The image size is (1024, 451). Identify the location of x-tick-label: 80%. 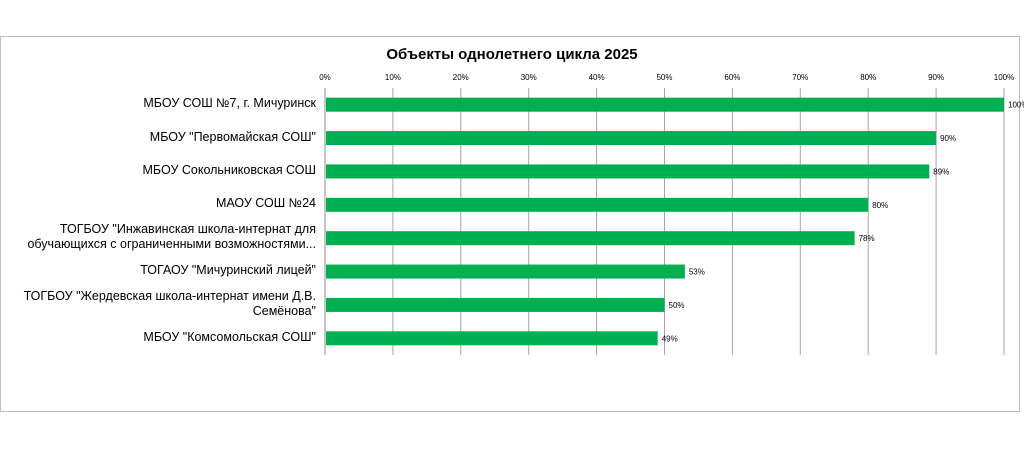
(868, 77).